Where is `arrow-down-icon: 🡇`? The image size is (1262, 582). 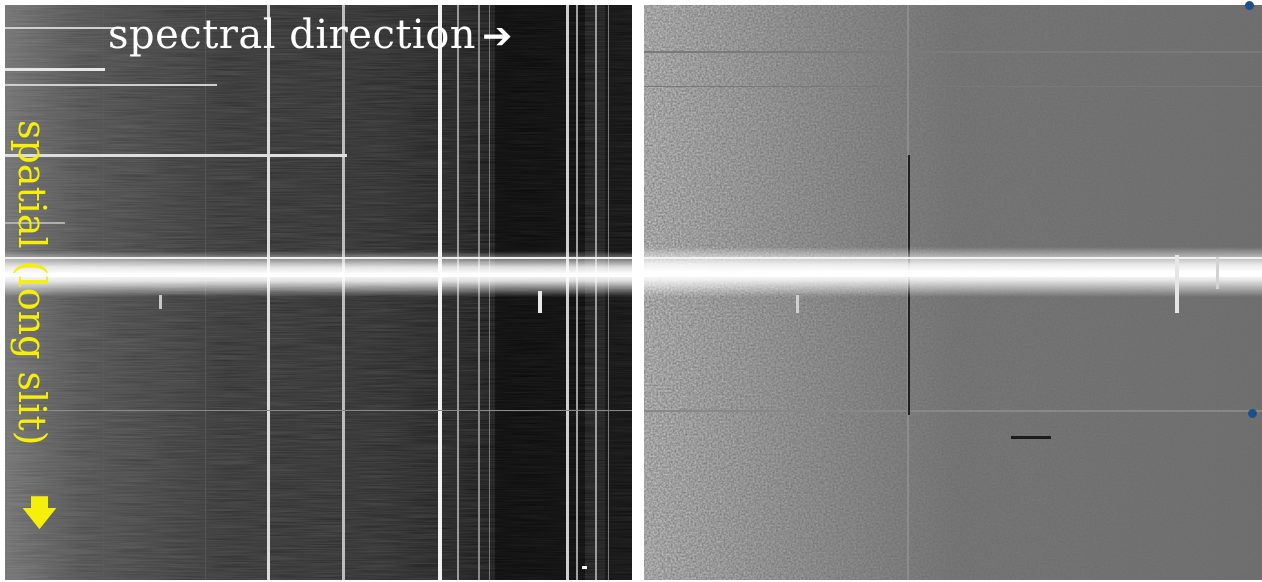 arrow-down-icon: 🡇 is located at coordinates (39, 513).